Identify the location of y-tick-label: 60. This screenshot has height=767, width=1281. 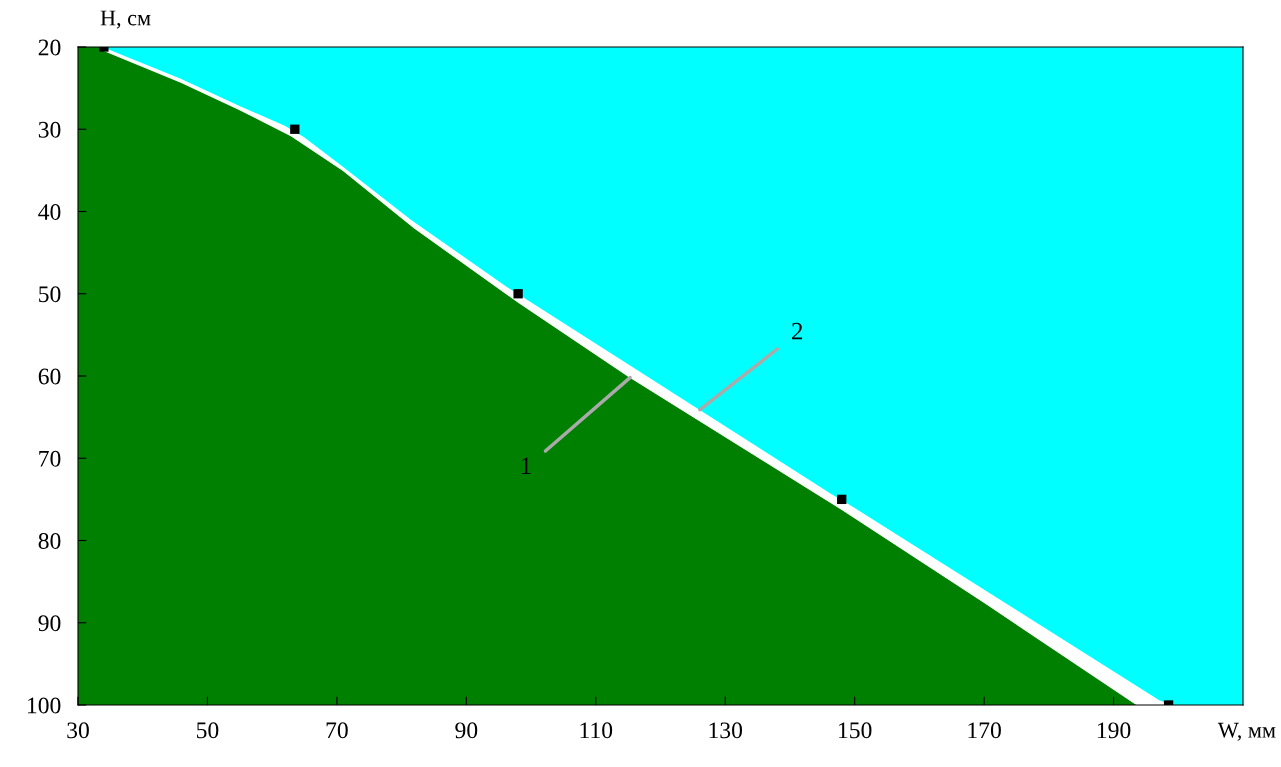
(49, 376).